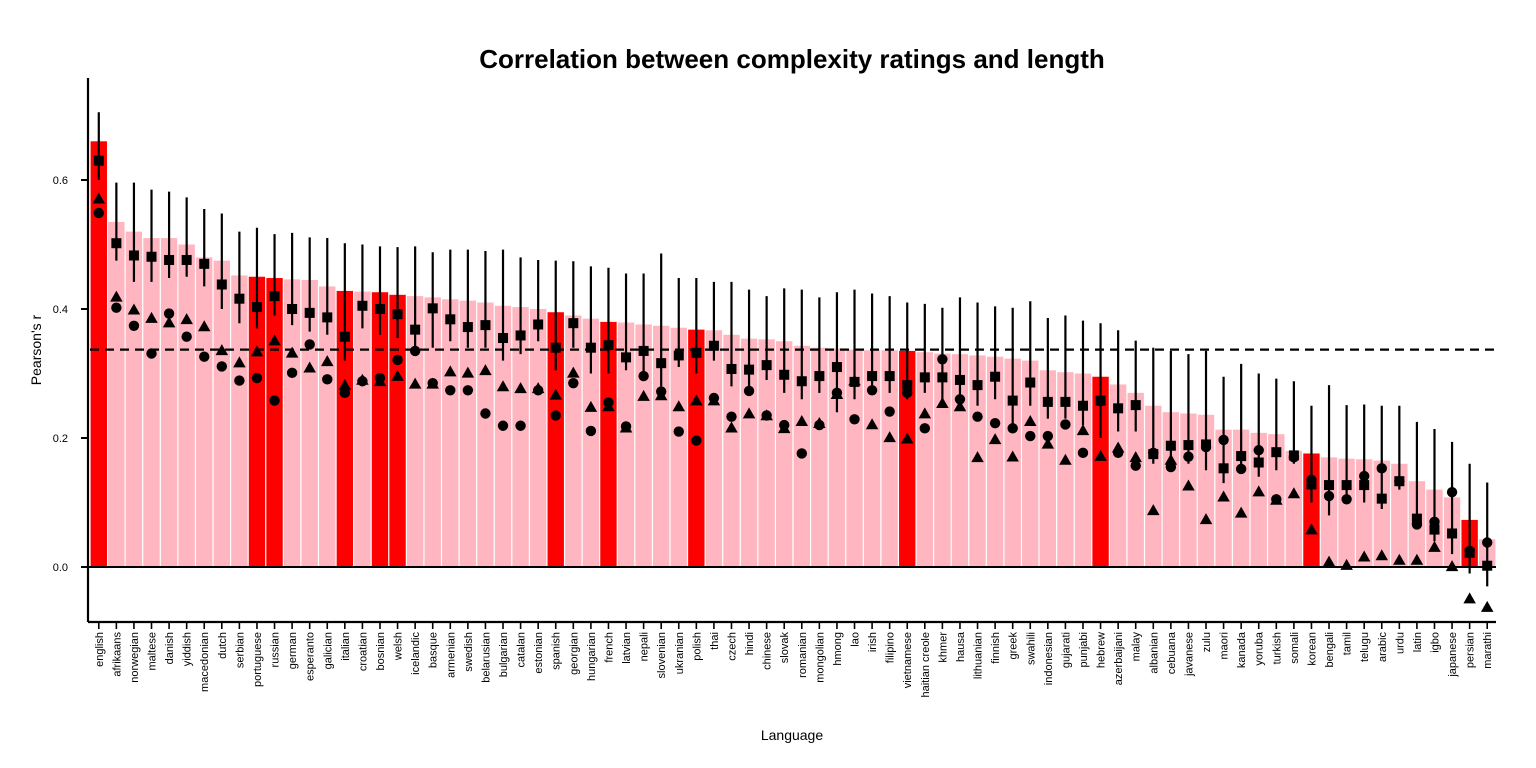  Describe the element at coordinates (979, 655) in the screenshot. I see `x-tick-label: lithuanian` at that location.